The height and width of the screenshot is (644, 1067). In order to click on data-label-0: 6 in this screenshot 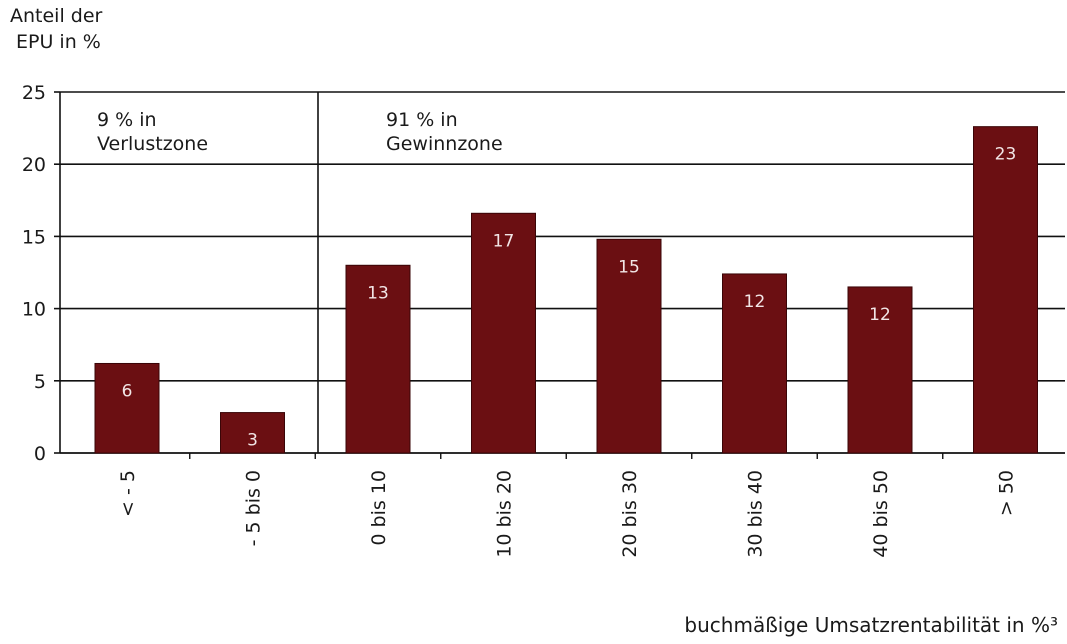, I will do `click(127, 391)`.